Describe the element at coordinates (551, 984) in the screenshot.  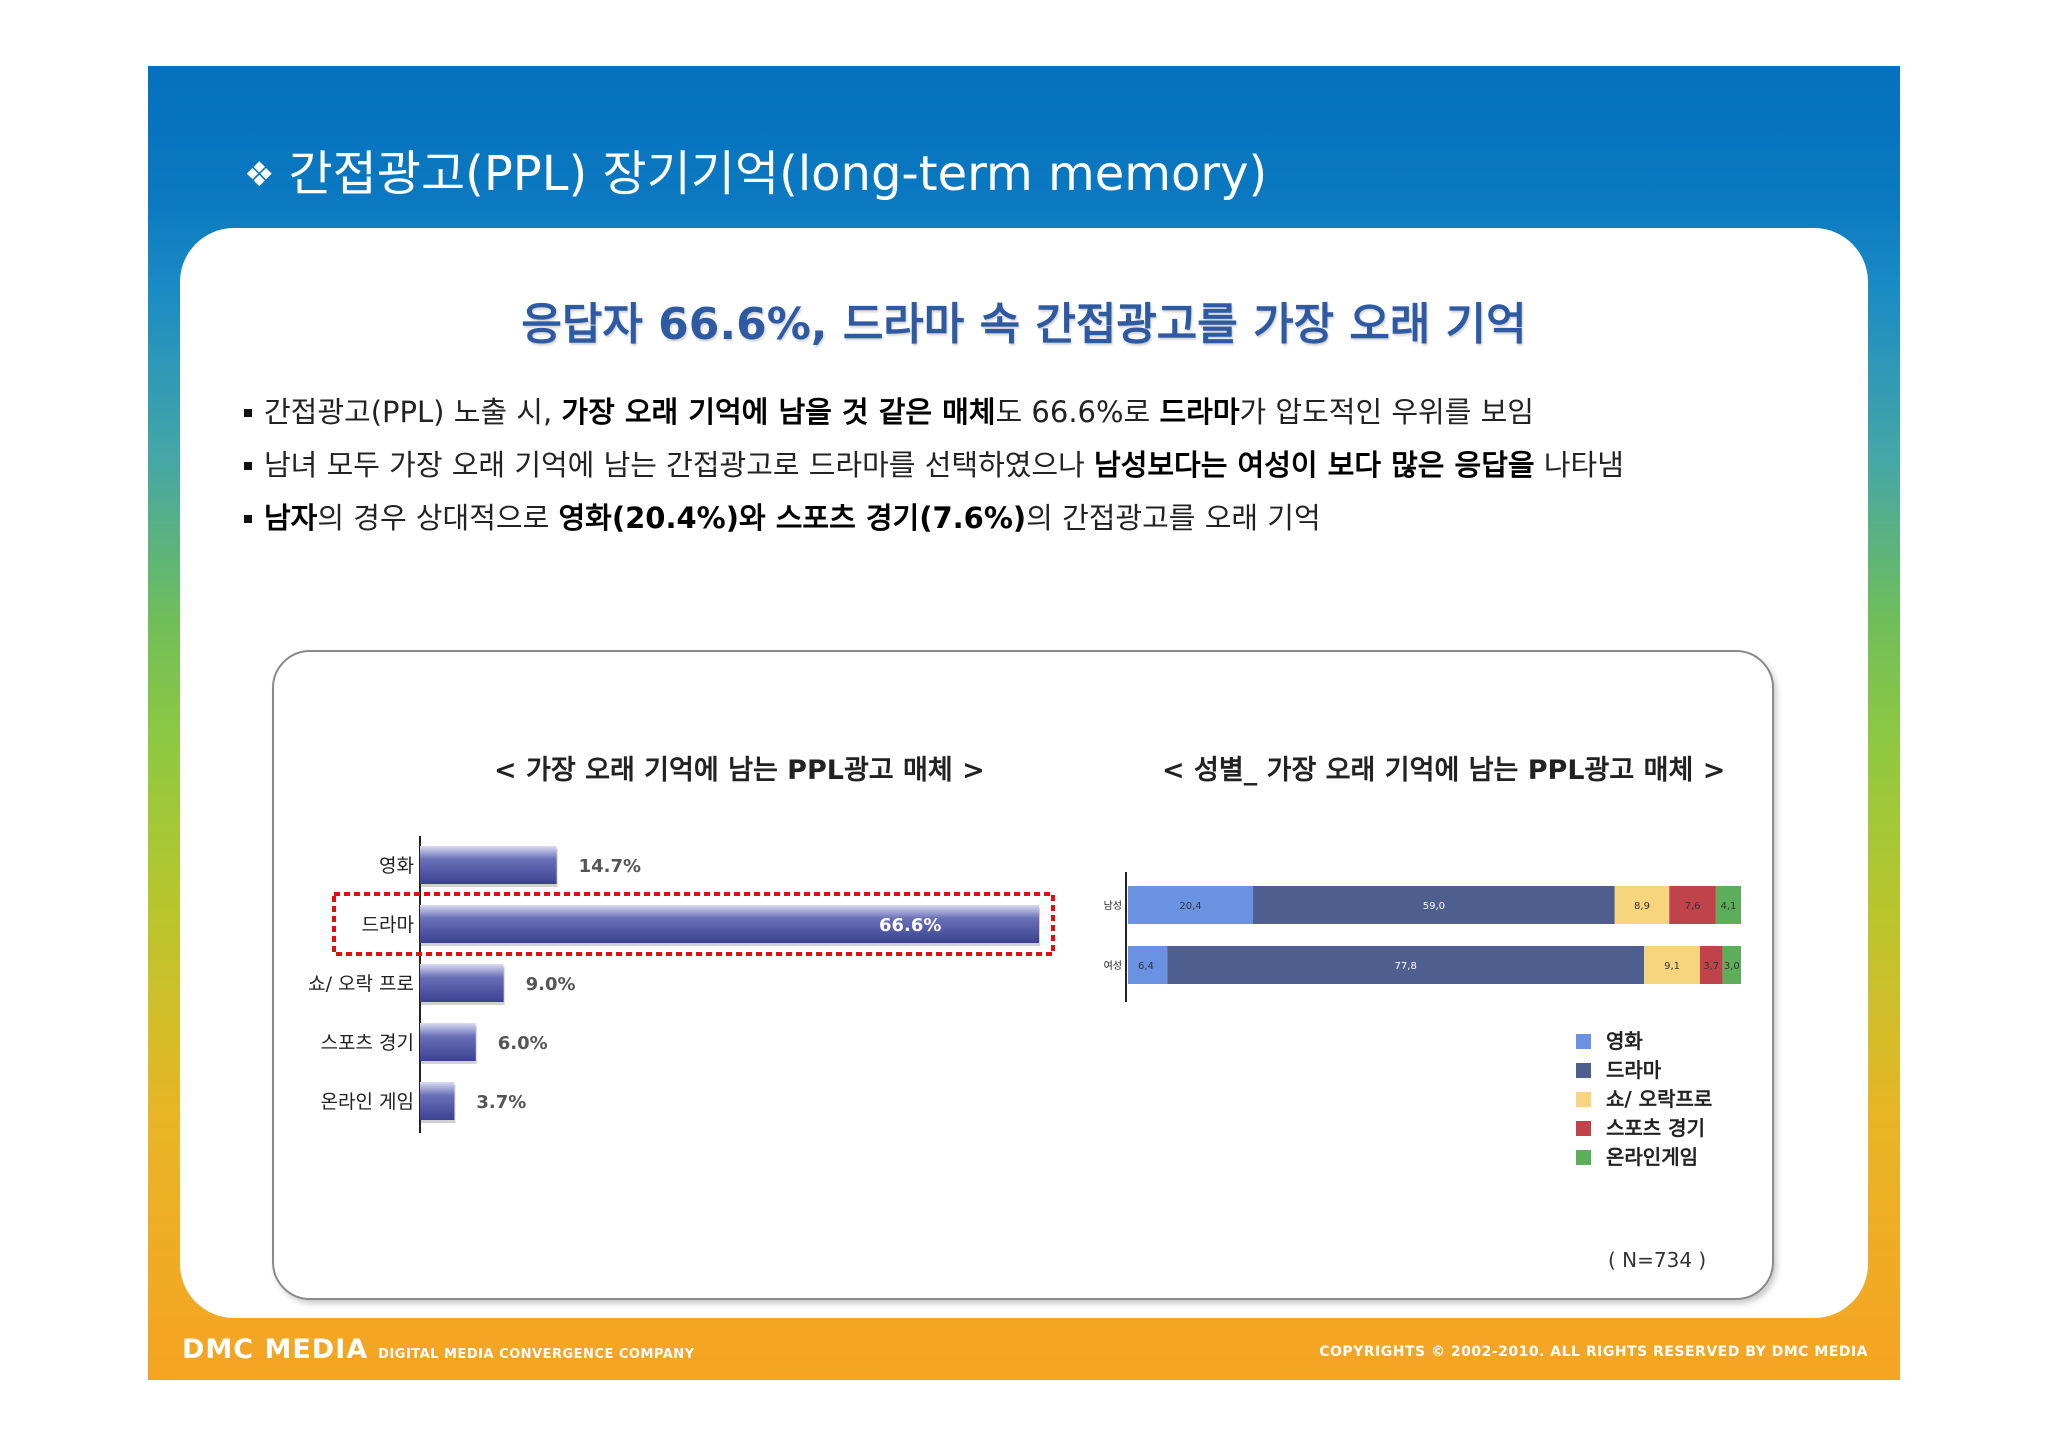
I see `value-label: 9.0%` at that location.